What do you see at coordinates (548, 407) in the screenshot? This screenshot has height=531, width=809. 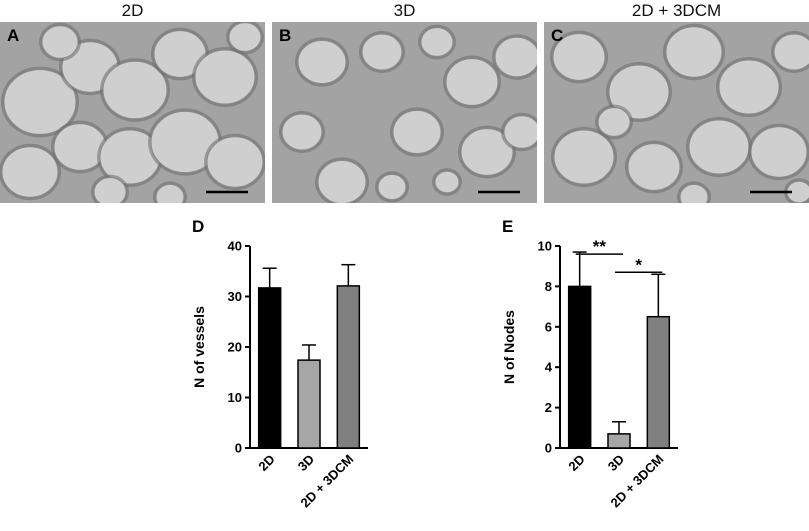 I see `y-tick-label: 2` at bounding box center [548, 407].